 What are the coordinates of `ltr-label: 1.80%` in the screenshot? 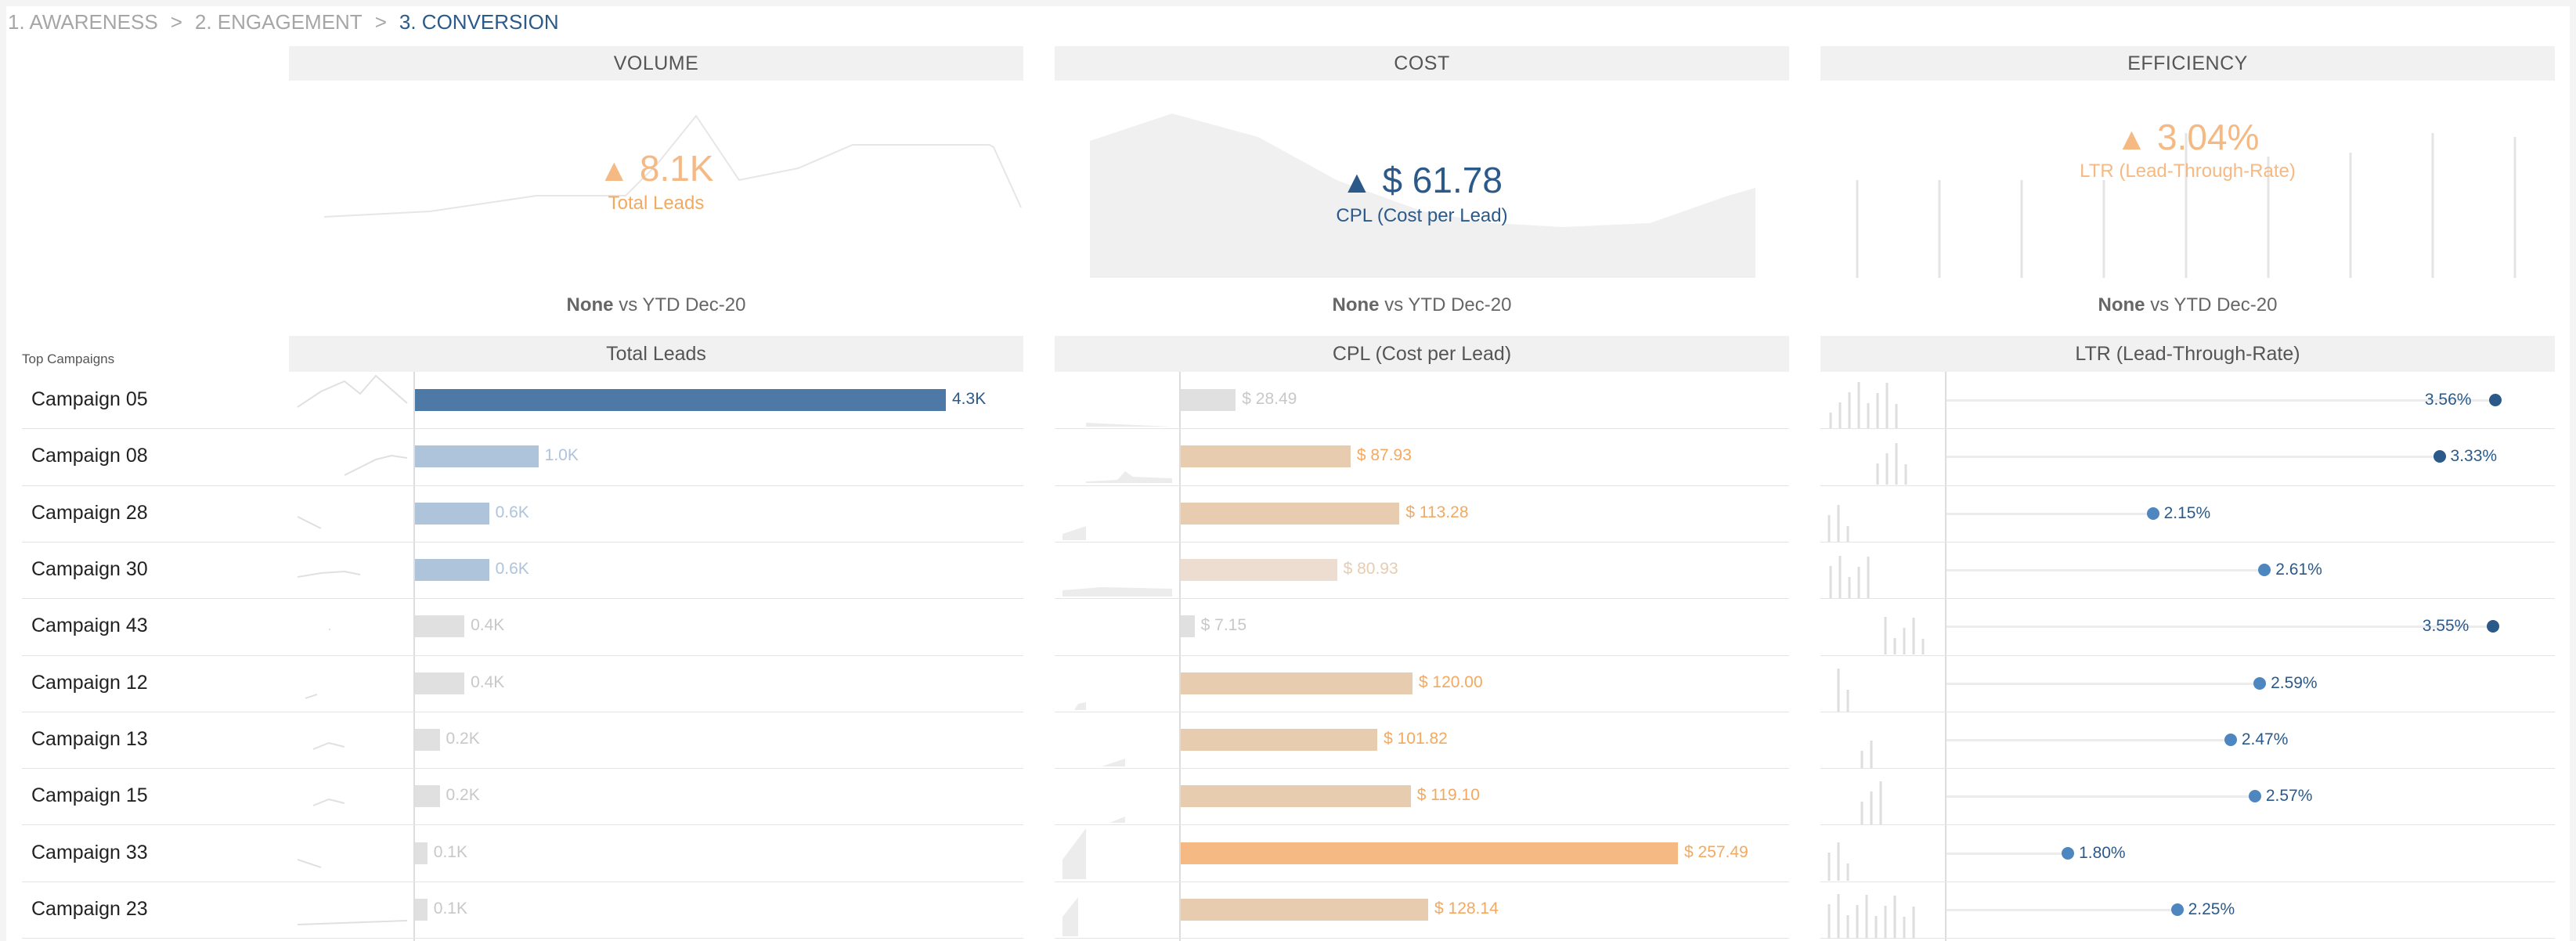 It's located at (2102, 852).